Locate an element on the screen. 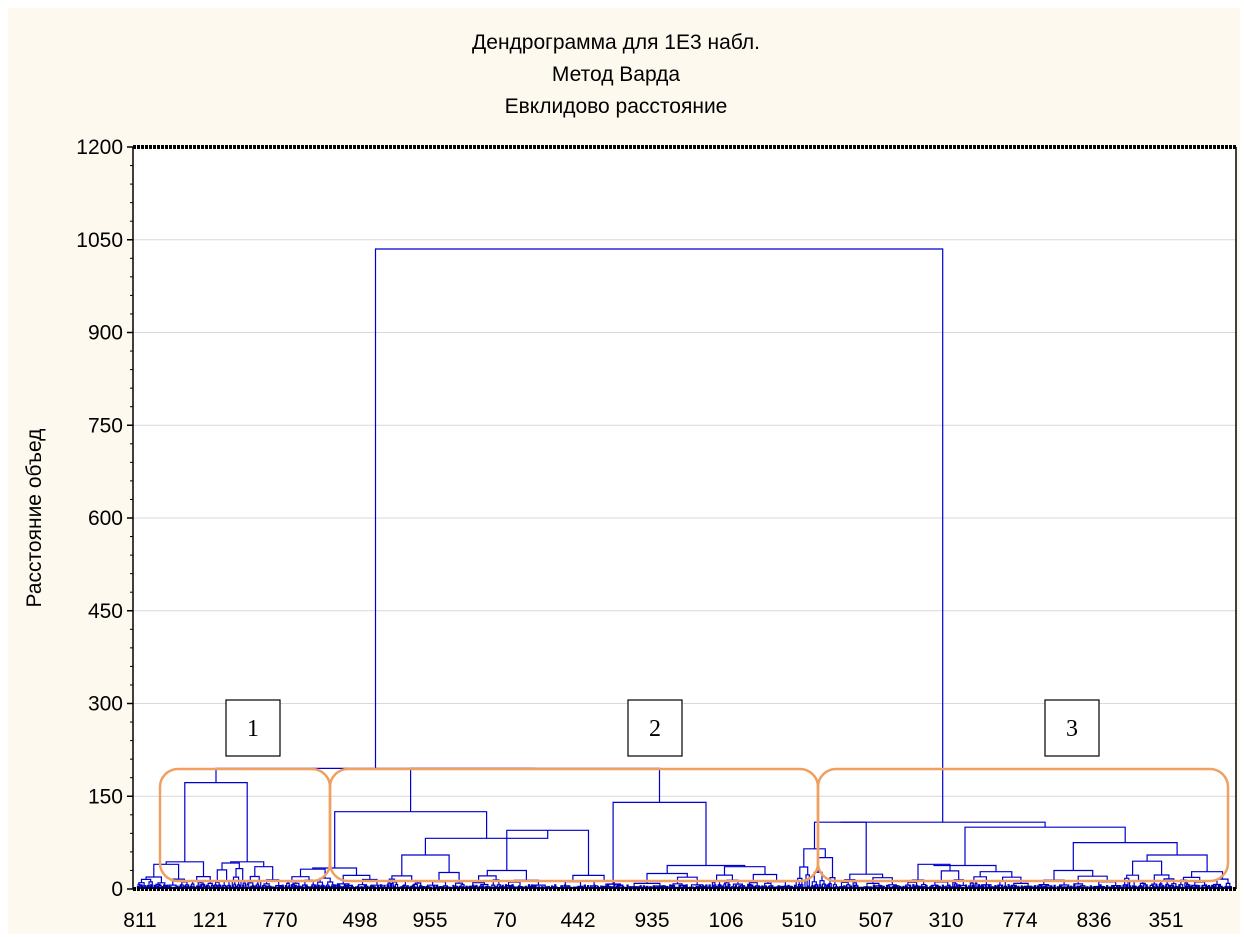 Image resolution: width=1244 pixels, height=937 pixels. x-tick-label: 510 is located at coordinates (798, 920).